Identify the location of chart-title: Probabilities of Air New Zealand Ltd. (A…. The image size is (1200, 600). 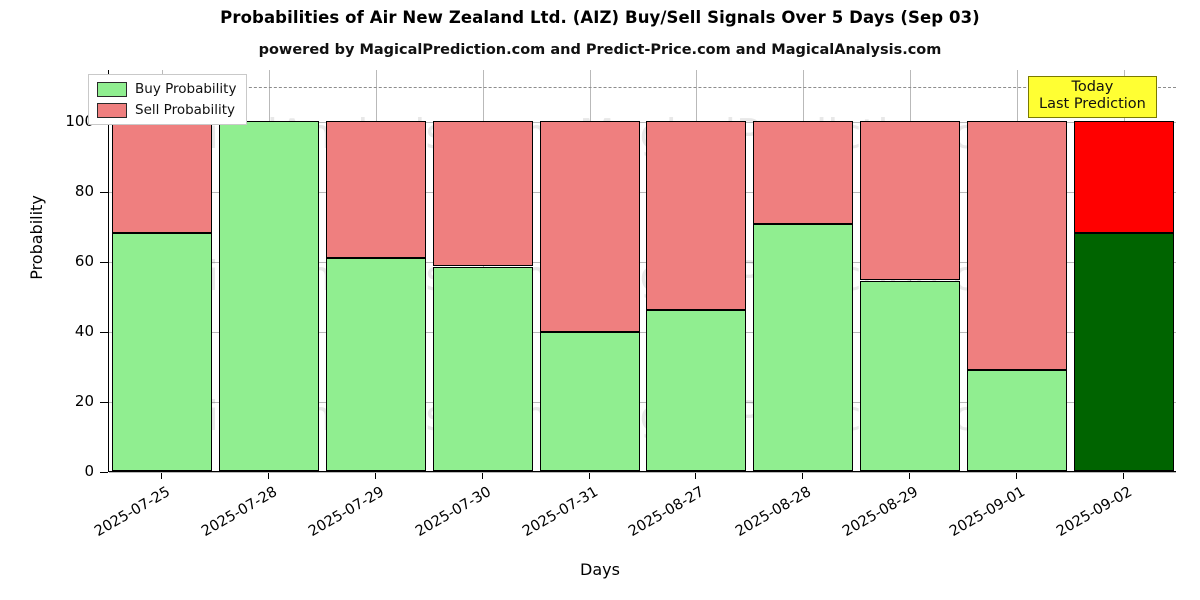
(600, 17).